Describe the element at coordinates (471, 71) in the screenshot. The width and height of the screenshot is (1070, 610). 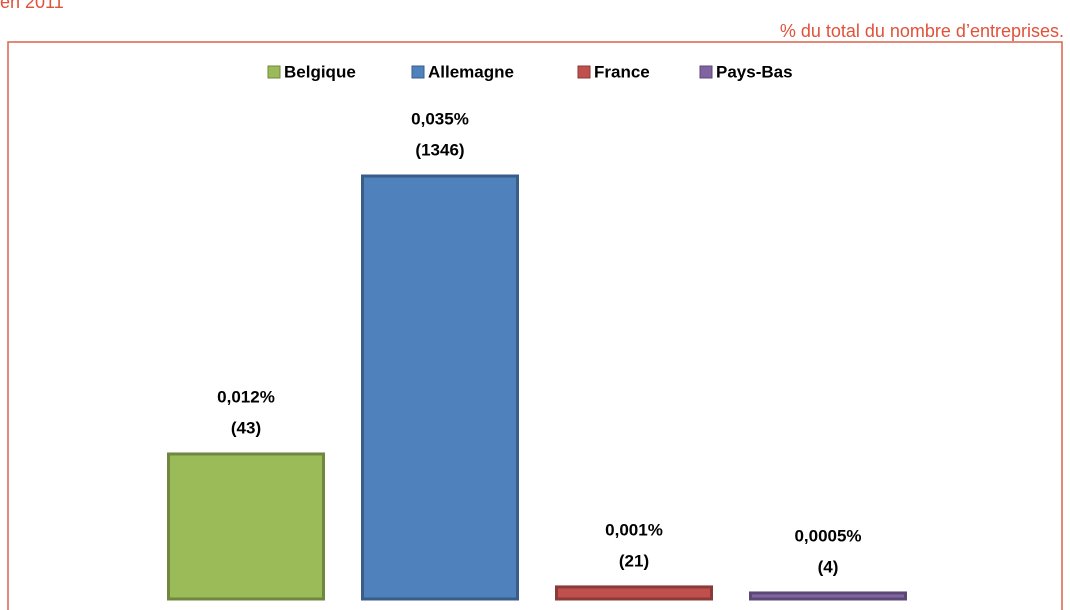
I see `legend-label: Allemagne` at that location.